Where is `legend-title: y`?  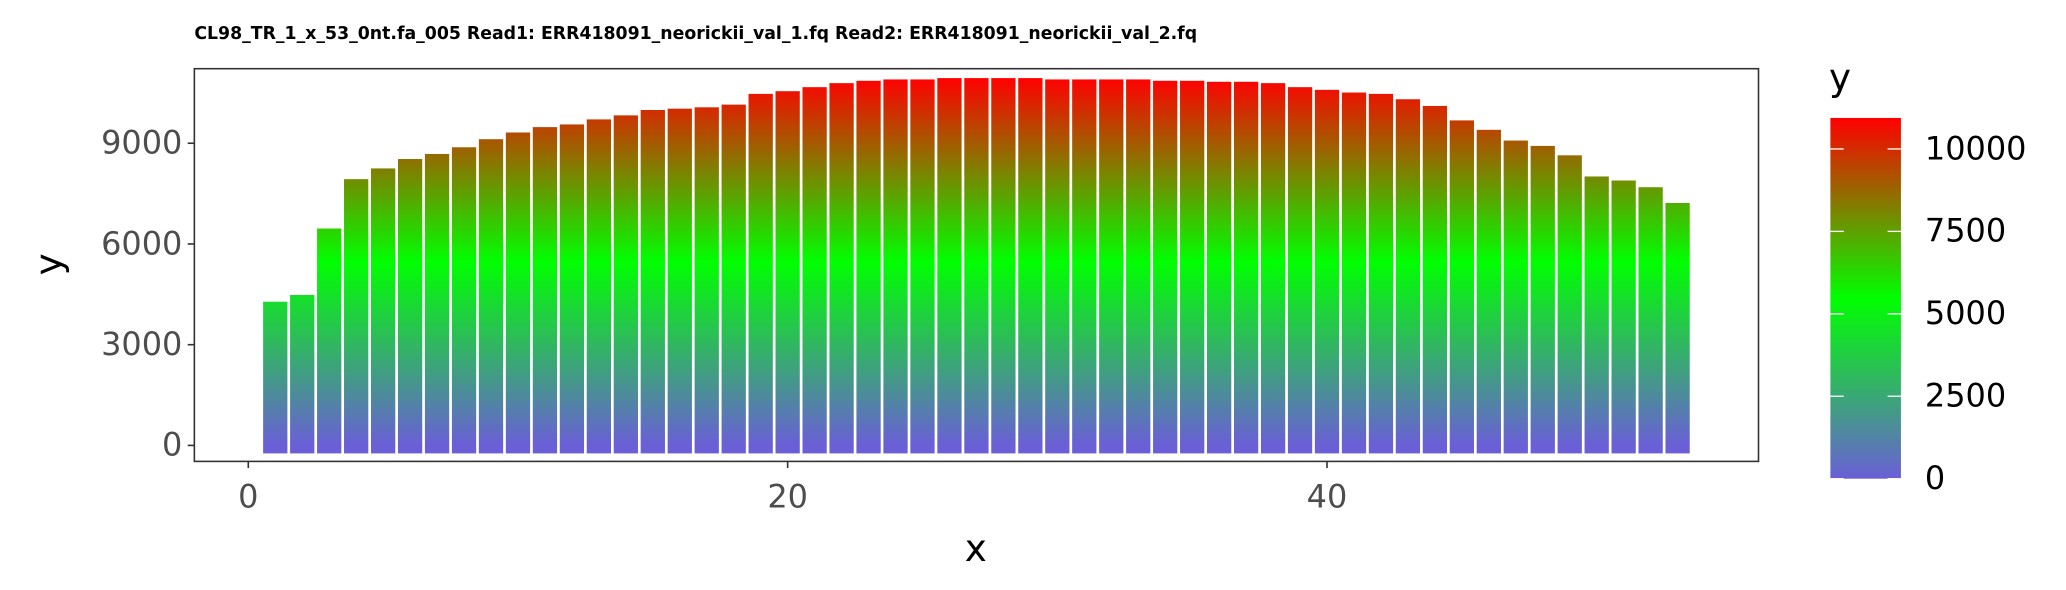 legend-title: y is located at coordinates (1840, 77).